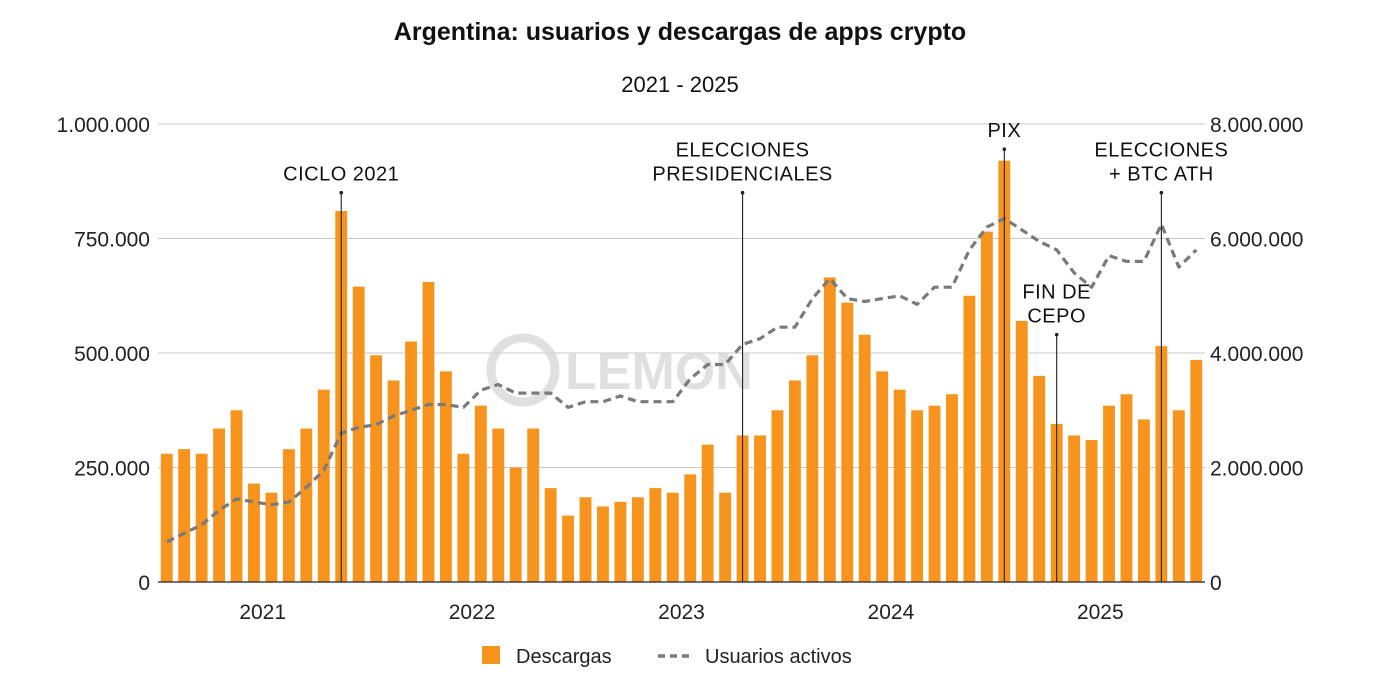  I want to click on x-axis-ticks: 2021 2022 2023 2024 2025, so click(681, 612).